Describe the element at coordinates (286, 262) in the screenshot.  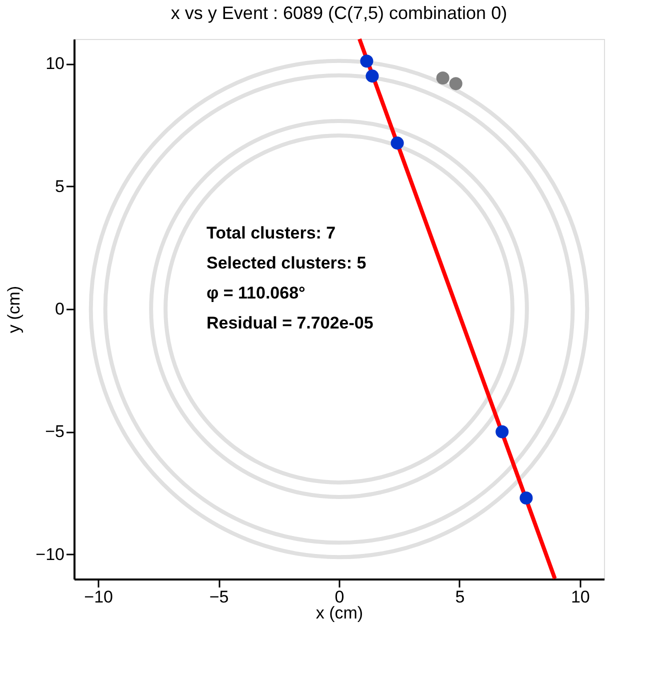
I see `annotation: Selected clusters: 5` at that location.